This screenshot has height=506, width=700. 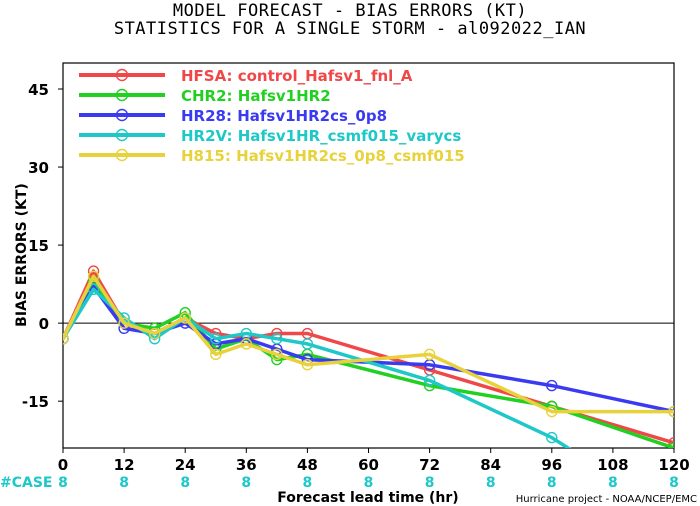 I want to click on case-count-5: 8, so click(x=369, y=483).